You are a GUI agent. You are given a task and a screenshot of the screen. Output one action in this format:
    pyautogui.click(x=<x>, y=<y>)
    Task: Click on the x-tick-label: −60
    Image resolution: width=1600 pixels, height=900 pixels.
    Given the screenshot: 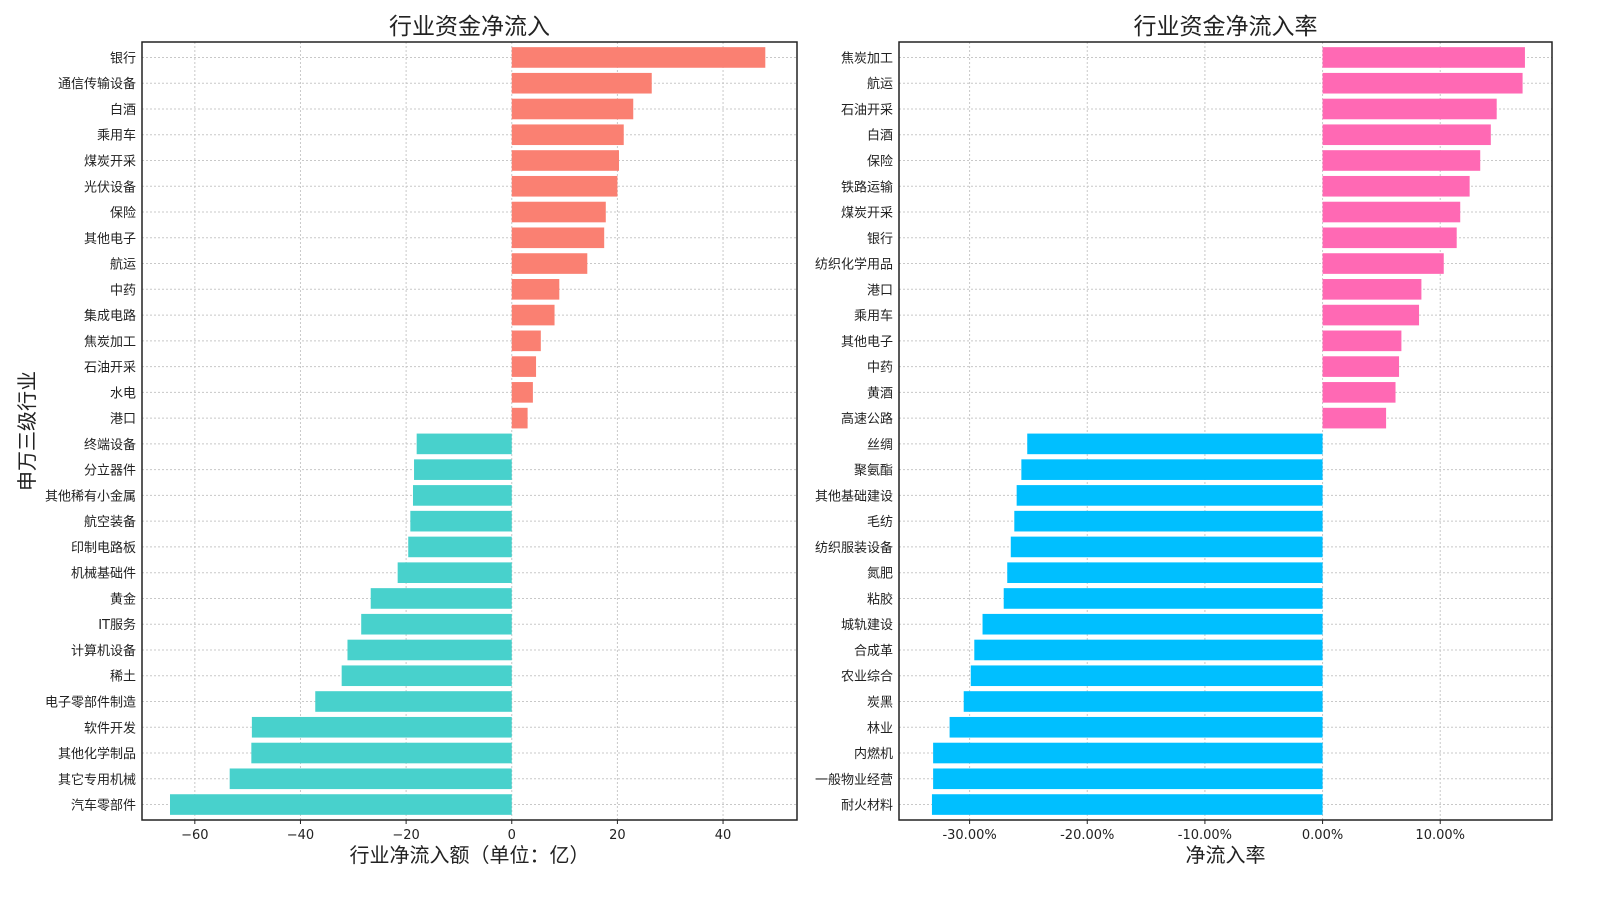 What is the action you would take?
    pyautogui.click(x=194, y=835)
    